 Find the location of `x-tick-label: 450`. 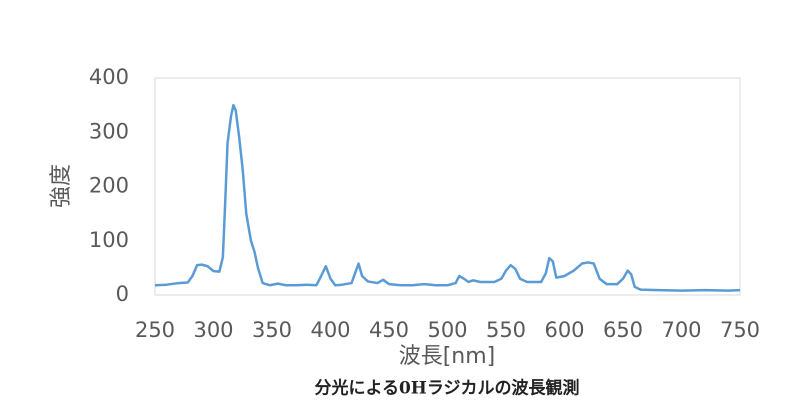

x-tick-label: 450 is located at coordinates (389, 330).